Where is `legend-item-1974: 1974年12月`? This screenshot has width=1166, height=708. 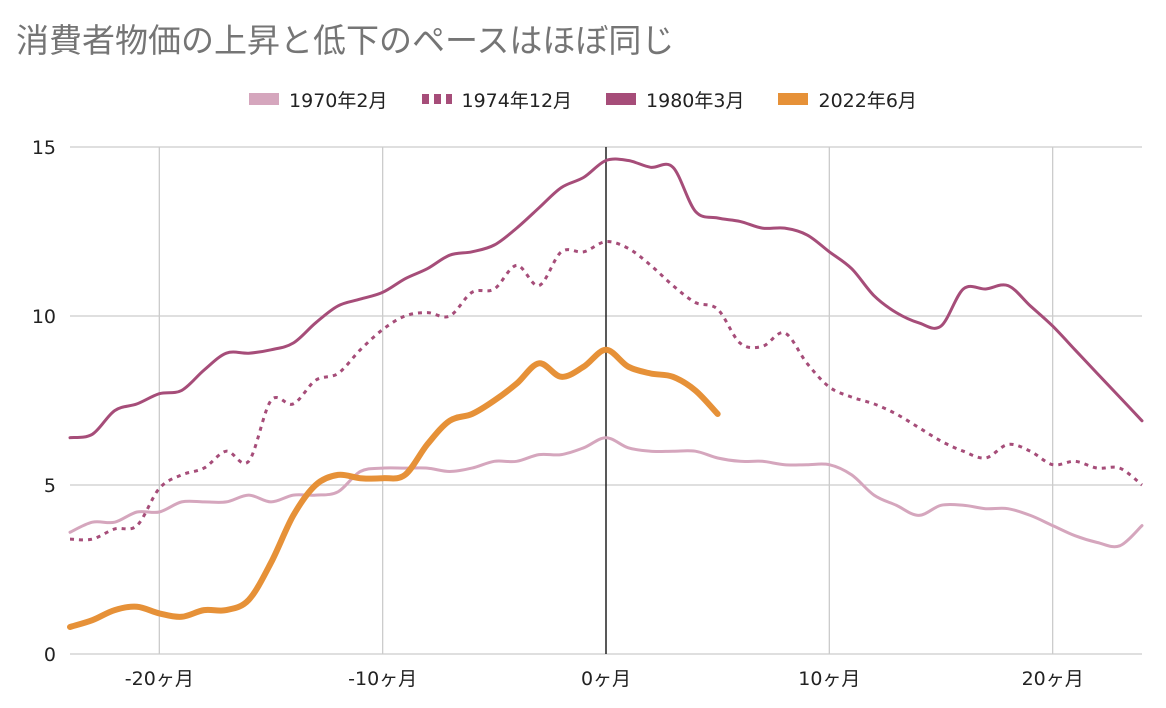
legend-item-1974: 1974年12月 is located at coordinates (497, 99).